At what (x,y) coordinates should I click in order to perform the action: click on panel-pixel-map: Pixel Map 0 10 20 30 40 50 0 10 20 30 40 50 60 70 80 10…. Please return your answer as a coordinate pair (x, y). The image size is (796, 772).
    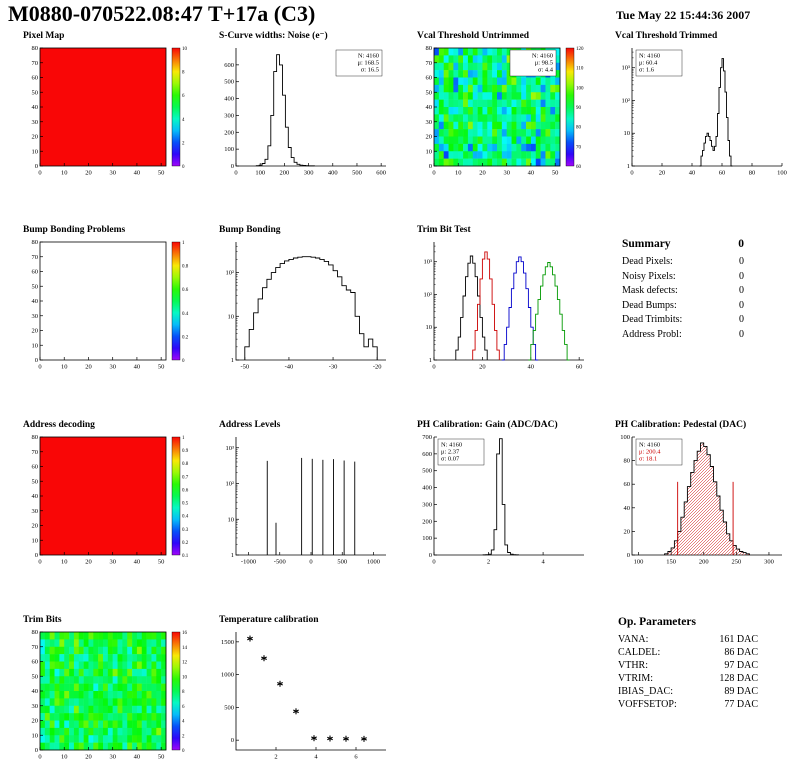
    Looking at the image, I should click on (106, 109).